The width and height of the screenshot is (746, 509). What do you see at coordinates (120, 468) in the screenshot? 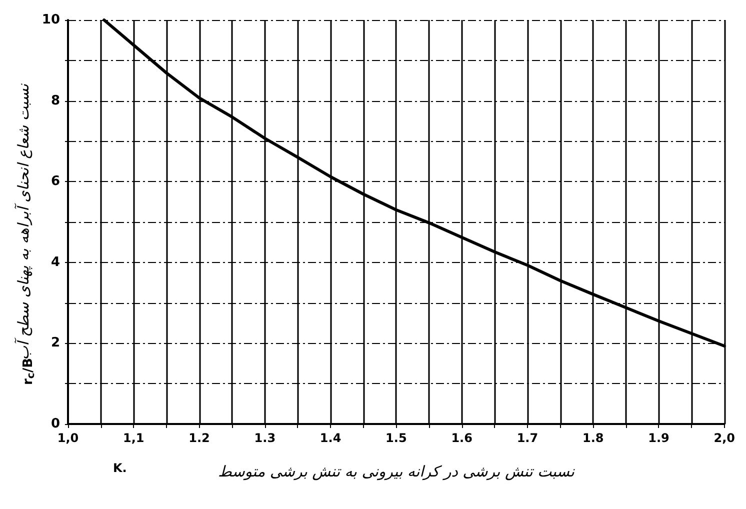
I see `text: K.` at bounding box center [120, 468].